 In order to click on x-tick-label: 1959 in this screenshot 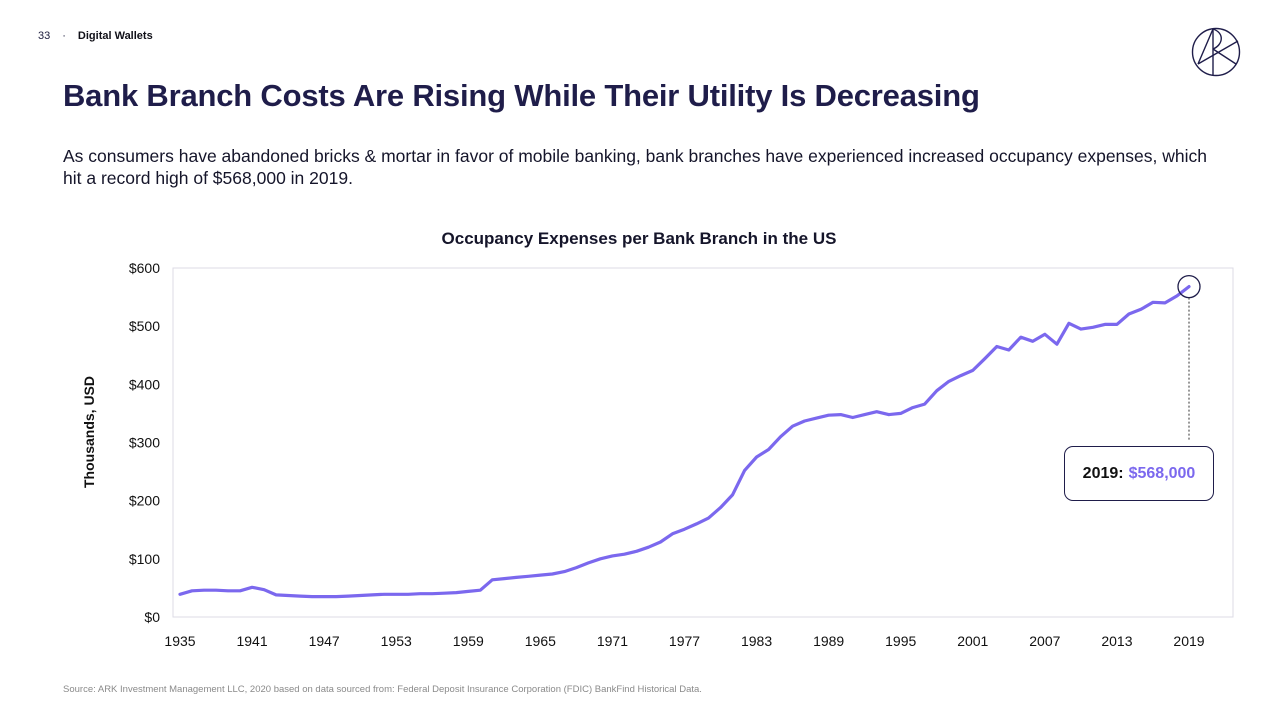, I will do `click(468, 641)`.